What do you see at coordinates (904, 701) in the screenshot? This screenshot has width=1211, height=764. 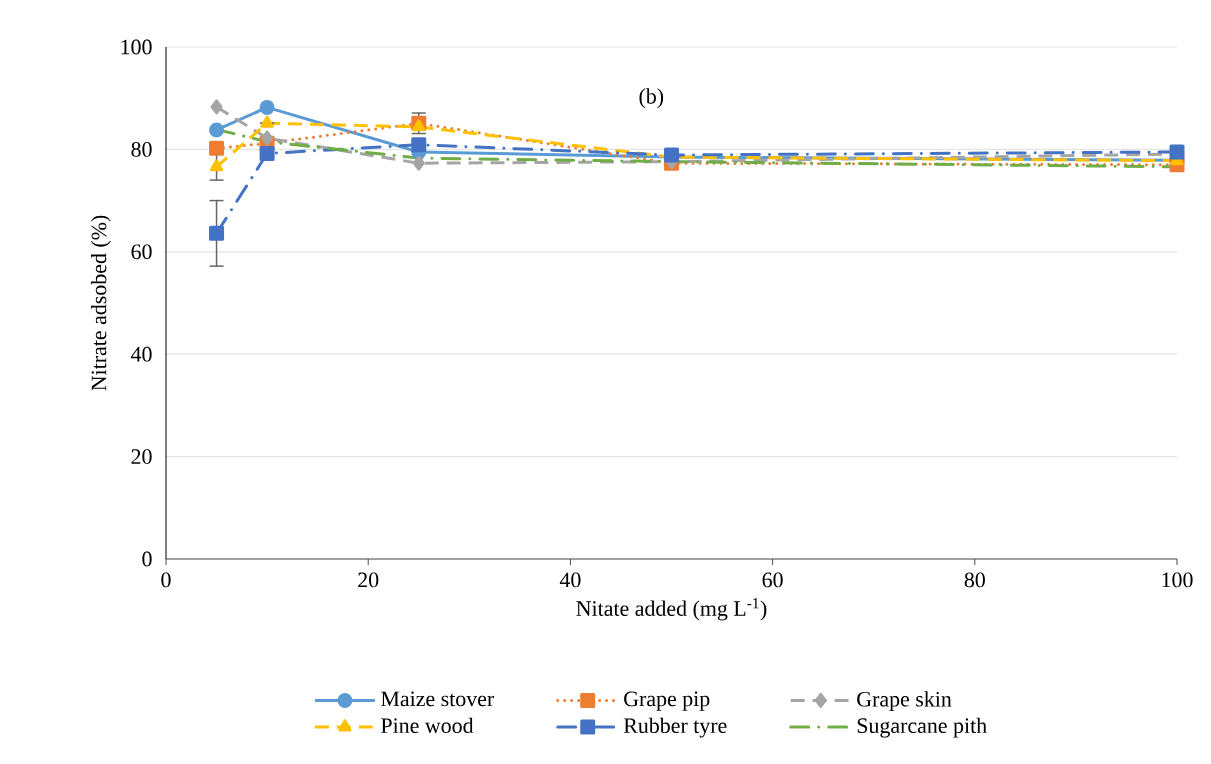 I see `legend-label: Grape skin` at bounding box center [904, 701].